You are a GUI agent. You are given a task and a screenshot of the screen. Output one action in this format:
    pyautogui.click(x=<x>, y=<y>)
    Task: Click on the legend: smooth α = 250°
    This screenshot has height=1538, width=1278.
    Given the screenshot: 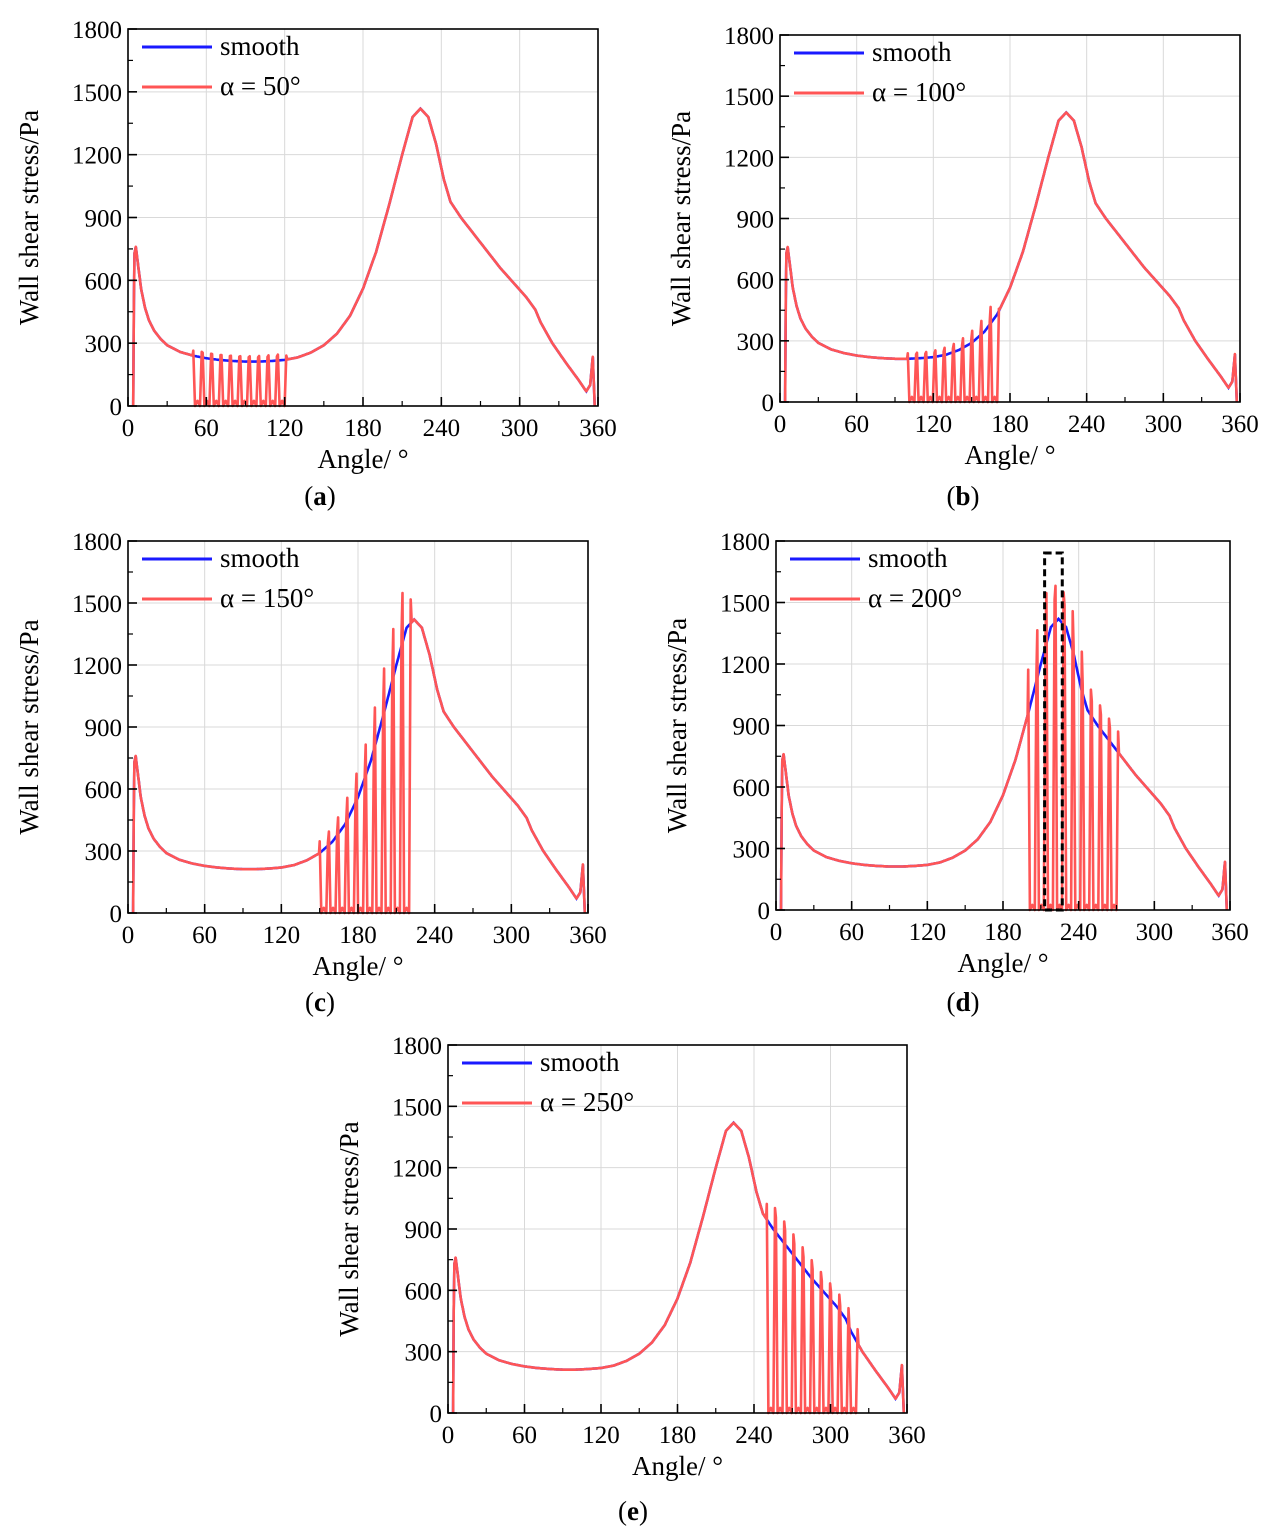 What is the action you would take?
    pyautogui.click(x=548, y=1082)
    